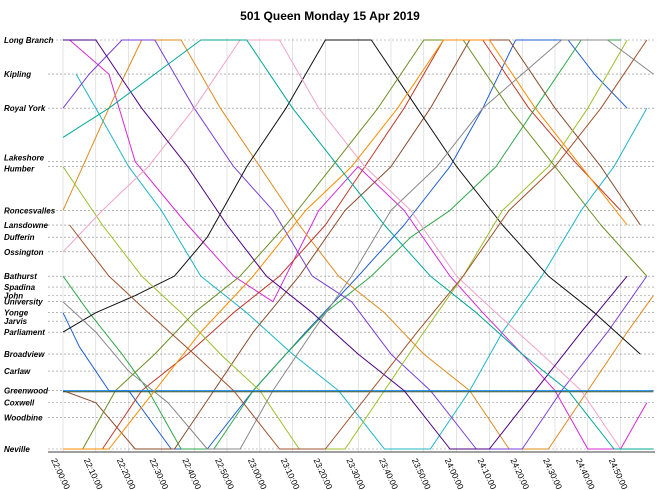 The height and width of the screenshot is (490, 660). I want to click on stop-label: Neville, so click(17, 449).